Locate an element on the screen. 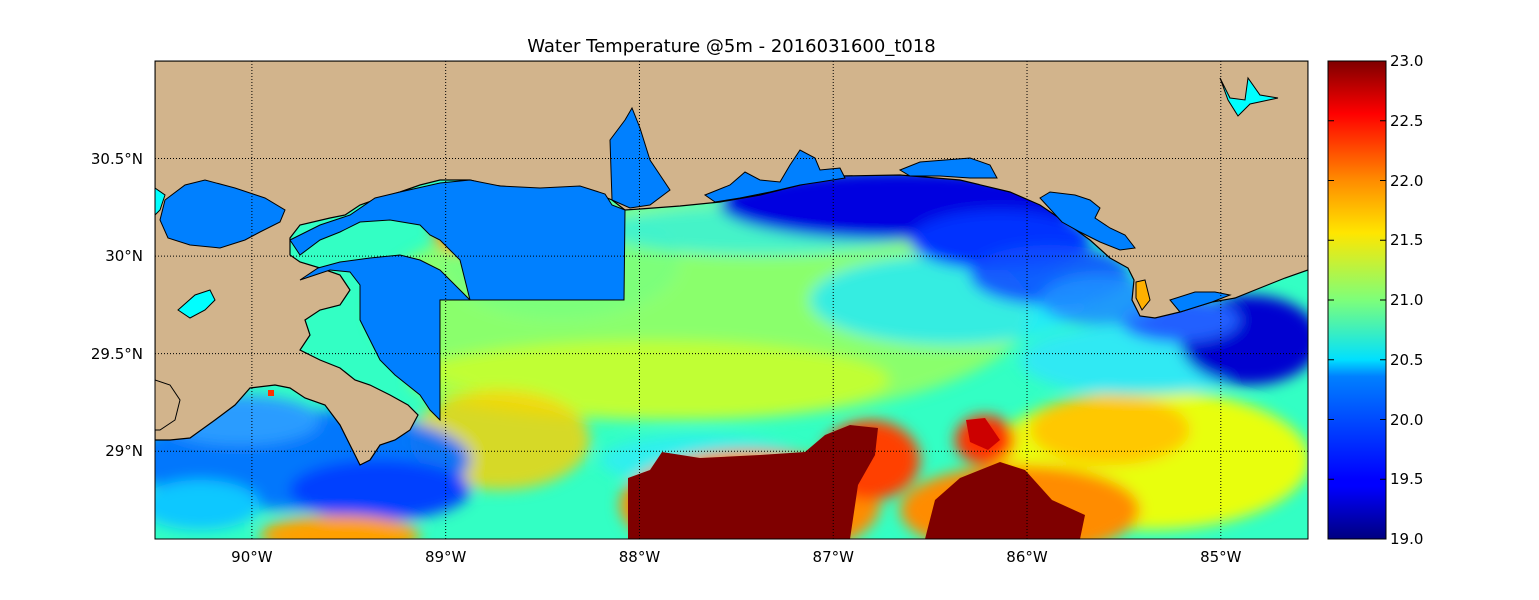 Image resolution: width=1539 pixels, height=600 pixels. colorbar-tick-label: 21.0 is located at coordinates (1407, 300).